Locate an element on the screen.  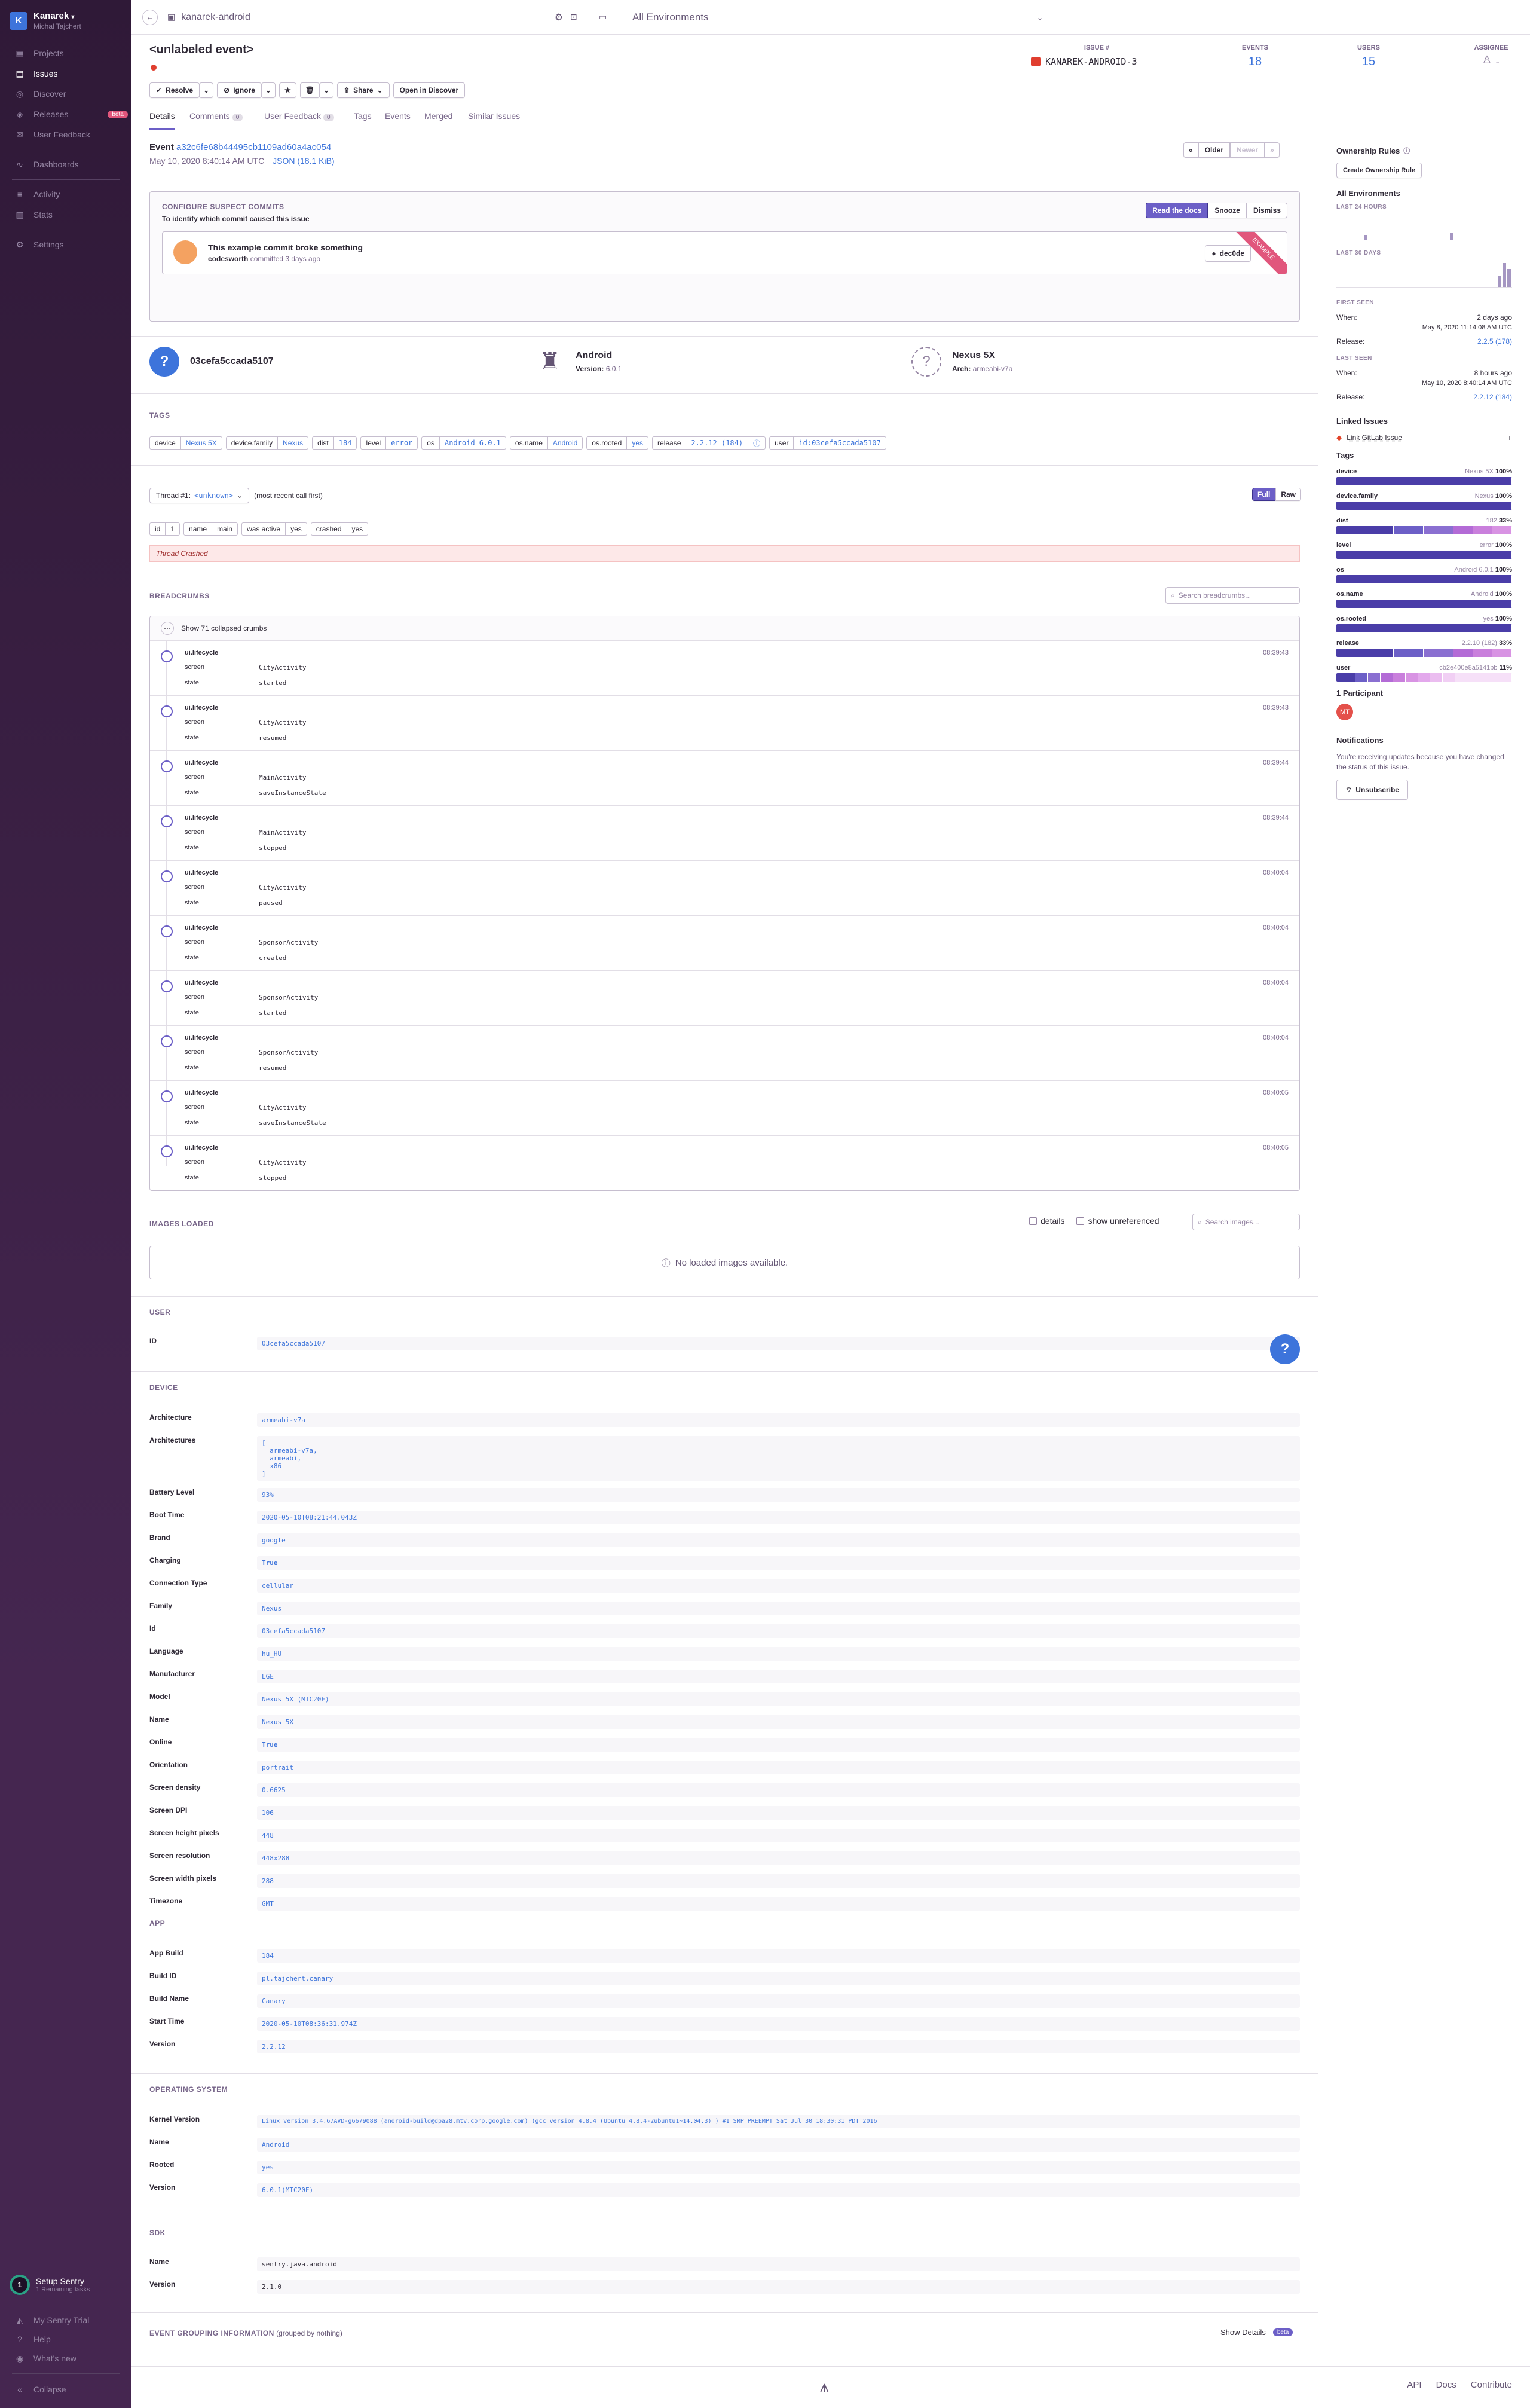
tag-distribution-row: release 2.2.10 (182) 33% is located at coordinates (1424, 648).